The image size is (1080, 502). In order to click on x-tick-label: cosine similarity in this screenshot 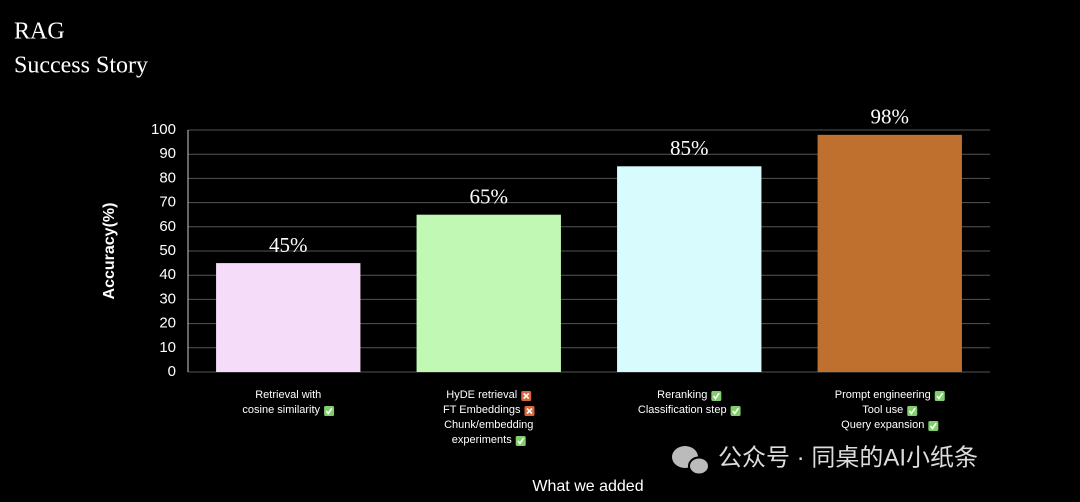, I will do `click(281, 410)`.